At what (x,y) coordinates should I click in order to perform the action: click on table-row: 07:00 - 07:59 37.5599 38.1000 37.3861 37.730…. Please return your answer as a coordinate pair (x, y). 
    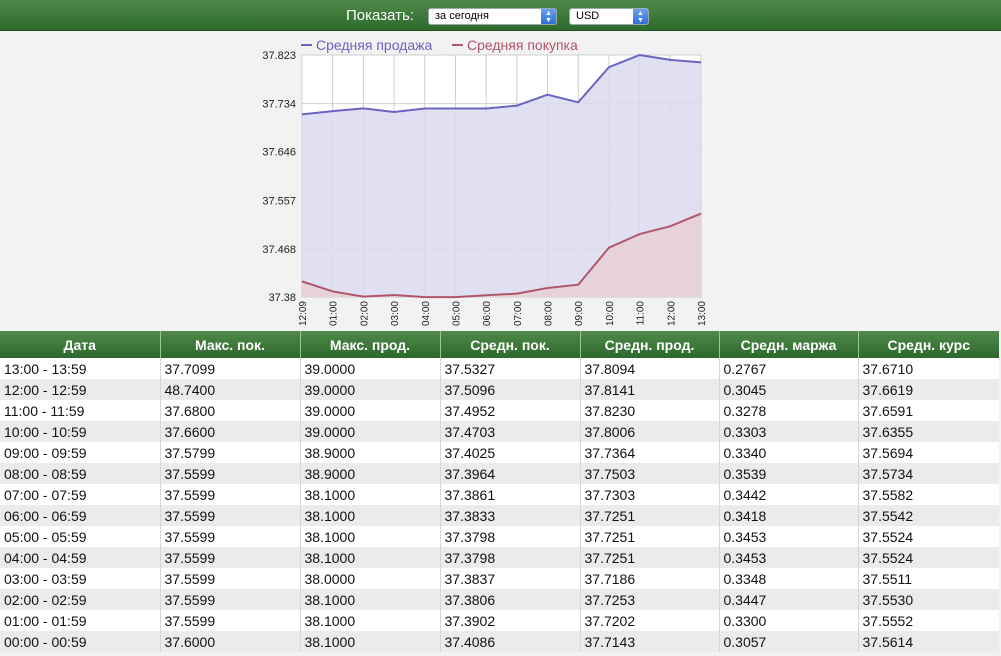
    Looking at the image, I should click on (499, 494).